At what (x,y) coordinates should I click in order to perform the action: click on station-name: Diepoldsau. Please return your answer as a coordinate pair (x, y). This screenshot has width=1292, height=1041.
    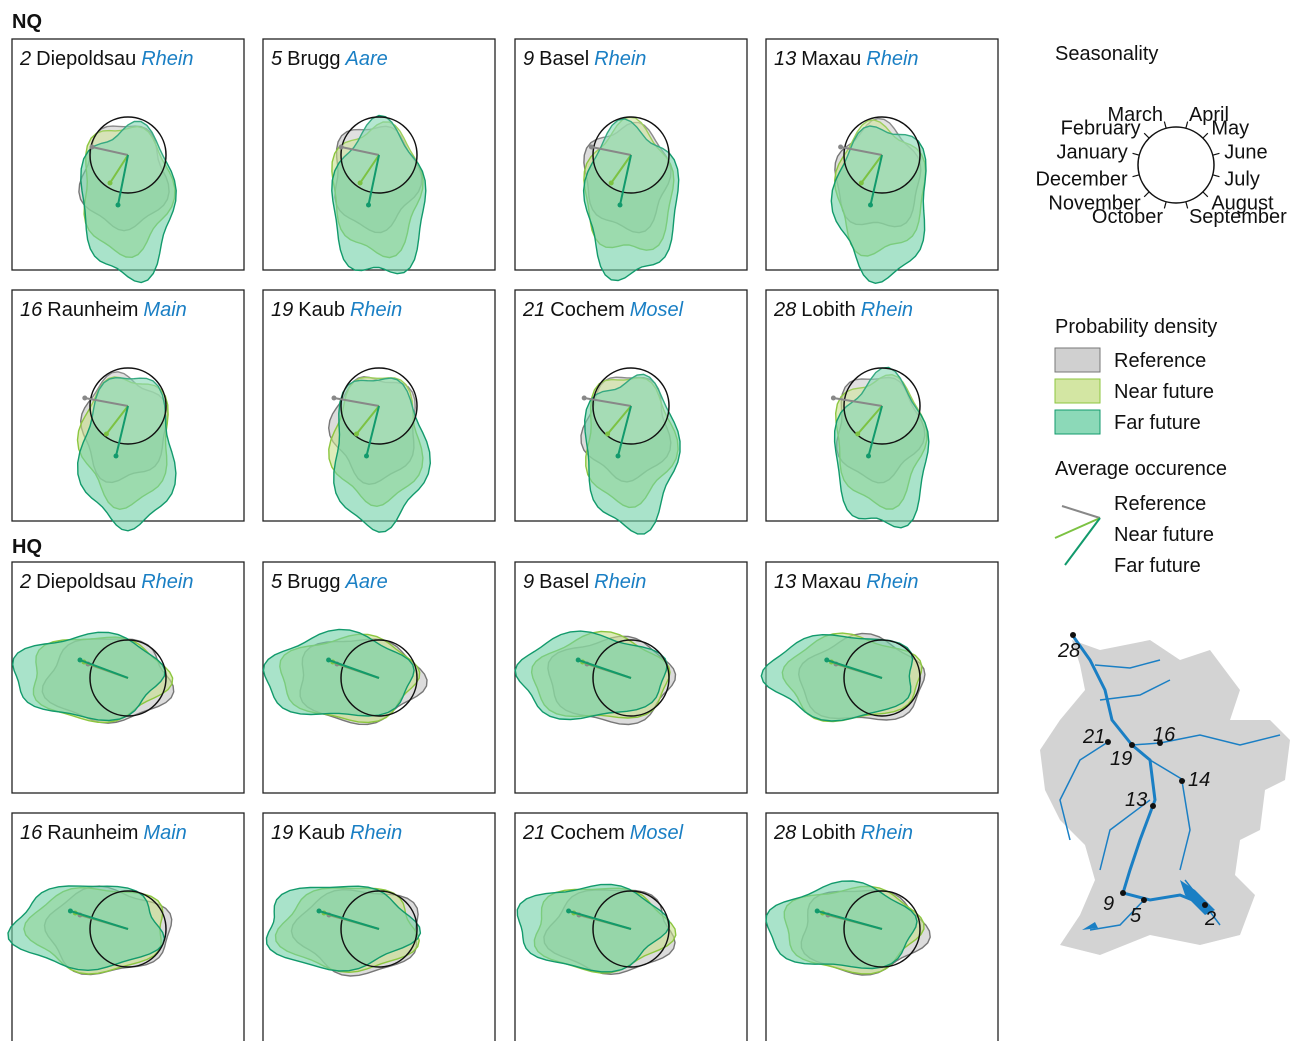
    Looking at the image, I should click on (86, 59).